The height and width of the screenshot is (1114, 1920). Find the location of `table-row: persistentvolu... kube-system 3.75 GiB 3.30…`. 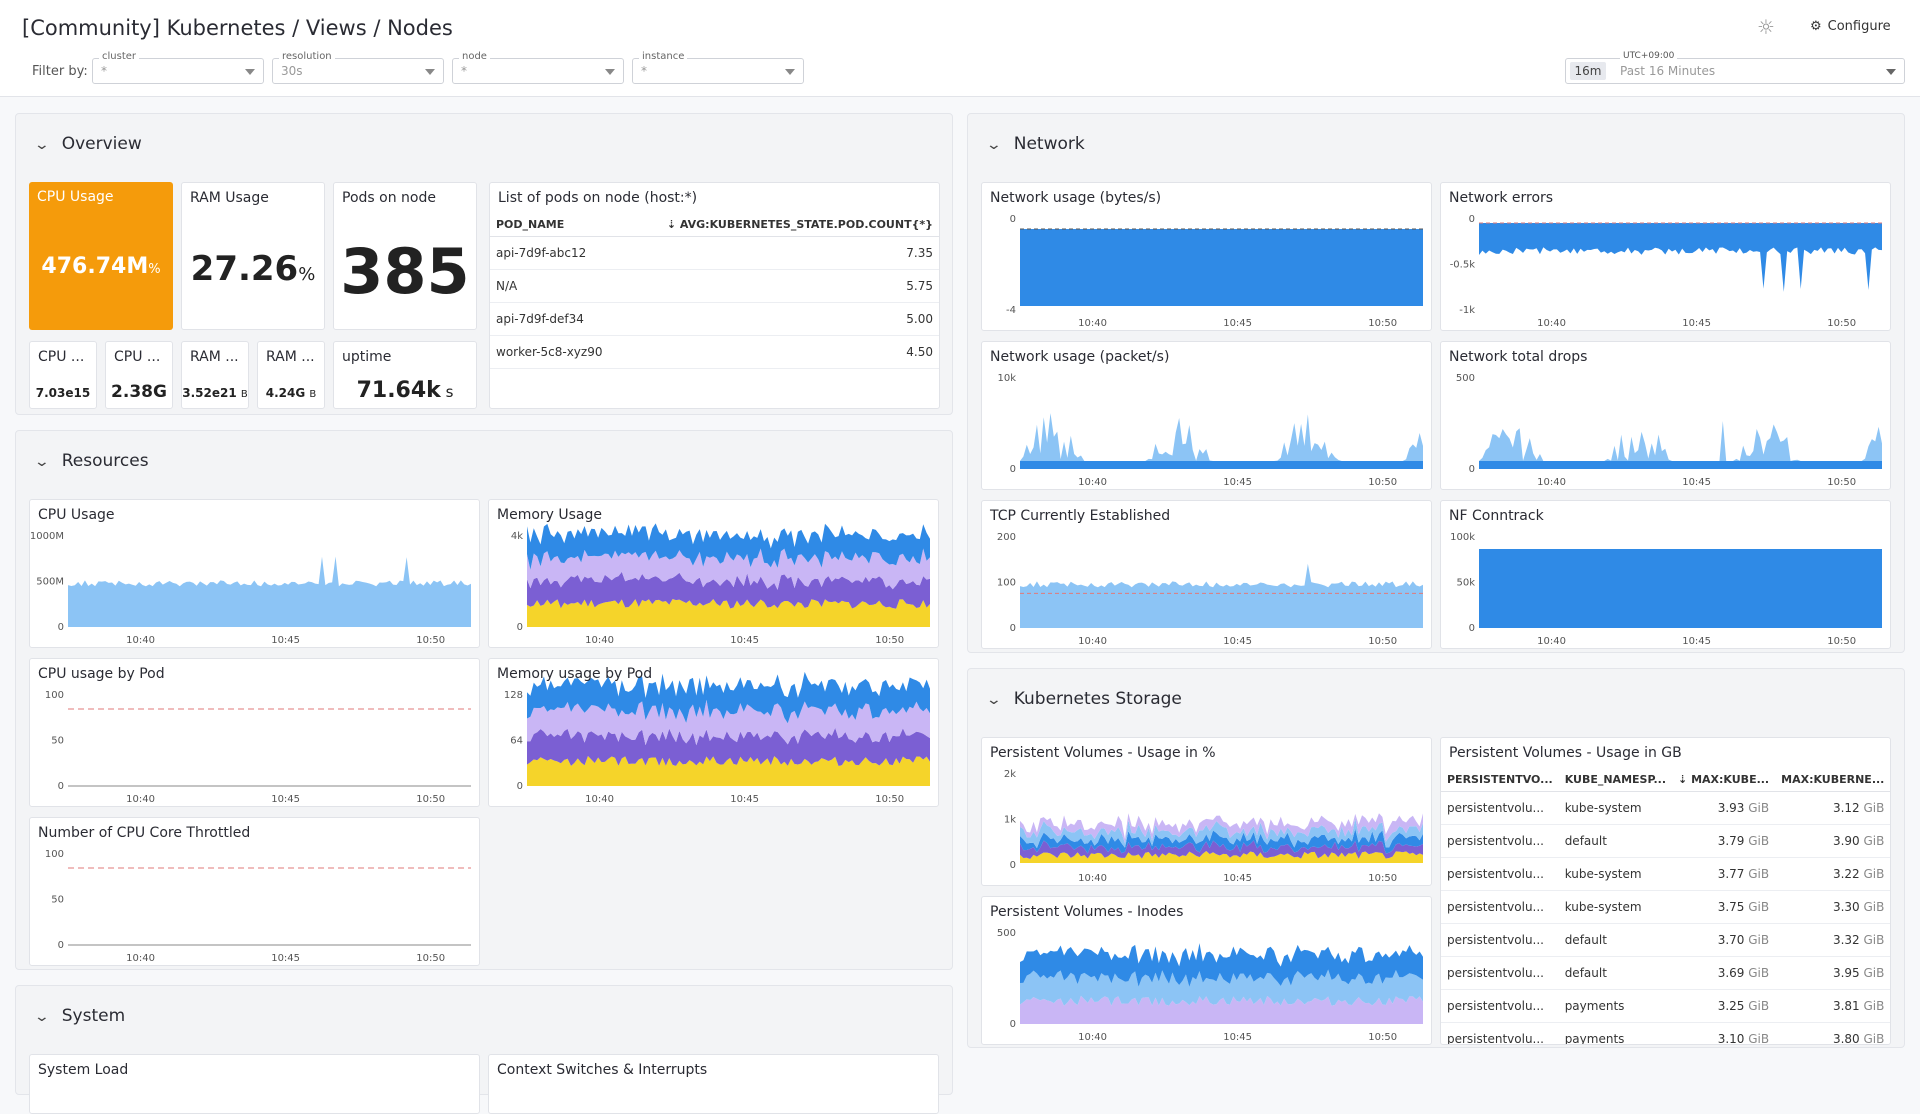

table-row: persistentvolu... kube-system 3.75 GiB 3.30… is located at coordinates (1665, 907).